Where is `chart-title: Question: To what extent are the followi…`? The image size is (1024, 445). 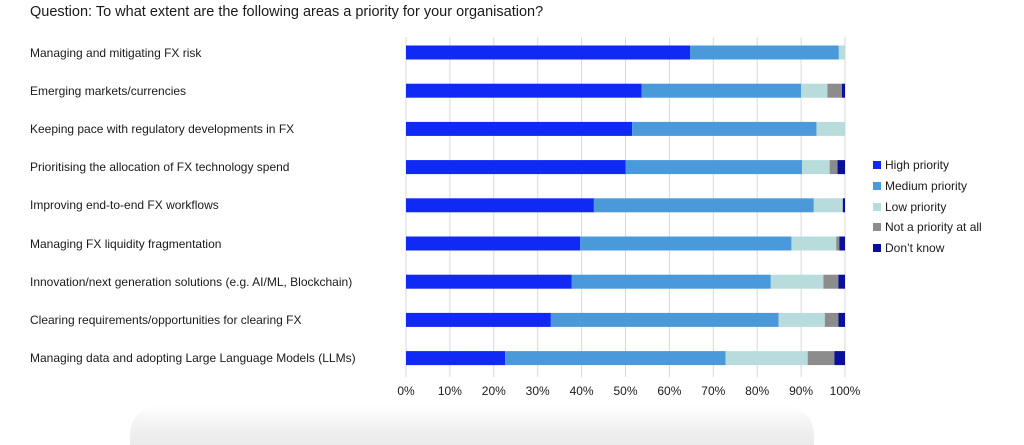 chart-title: Question: To what extent are the followi… is located at coordinates (287, 12).